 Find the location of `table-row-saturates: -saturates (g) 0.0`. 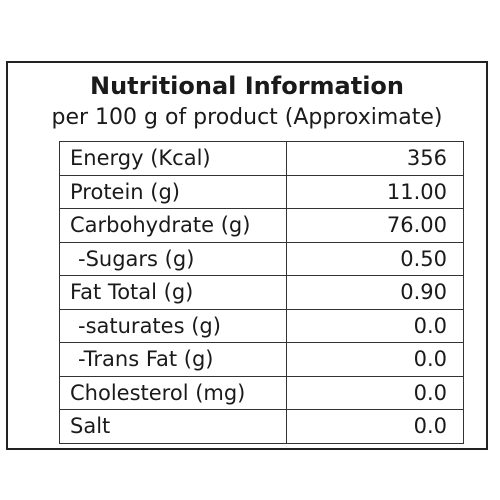

table-row-saturates: -saturates (g) 0.0 is located at coordinates (261, 325).